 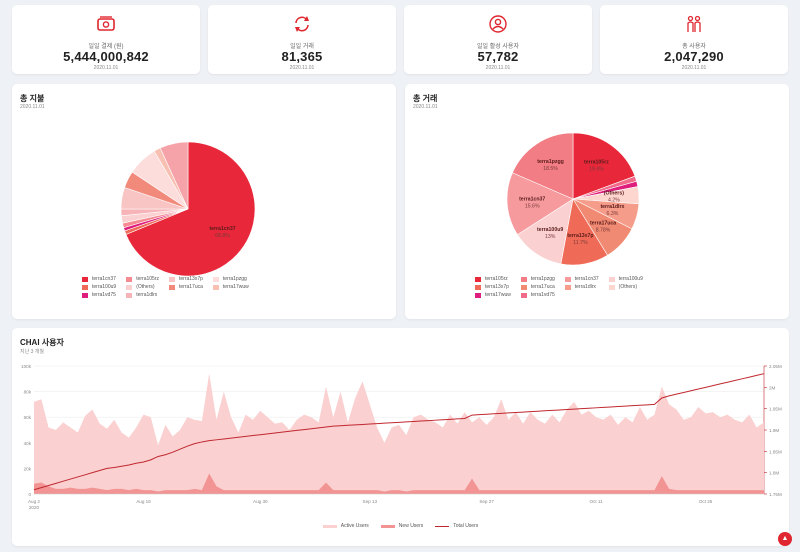 What do you see at coordinates (498, 39) in the screenshot?
I see `stat-card-daily-active-users: 일일 활성 사용자 57,782 2020.11.01` at bounding box center [498, 39].